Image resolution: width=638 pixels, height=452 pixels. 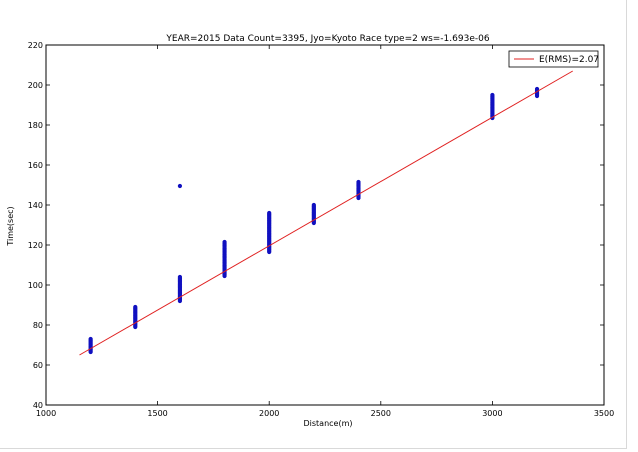 What do you see at coordinates (180, 186) in the screenshot?
I see `outlier-point` at bounding box center [180, 186].